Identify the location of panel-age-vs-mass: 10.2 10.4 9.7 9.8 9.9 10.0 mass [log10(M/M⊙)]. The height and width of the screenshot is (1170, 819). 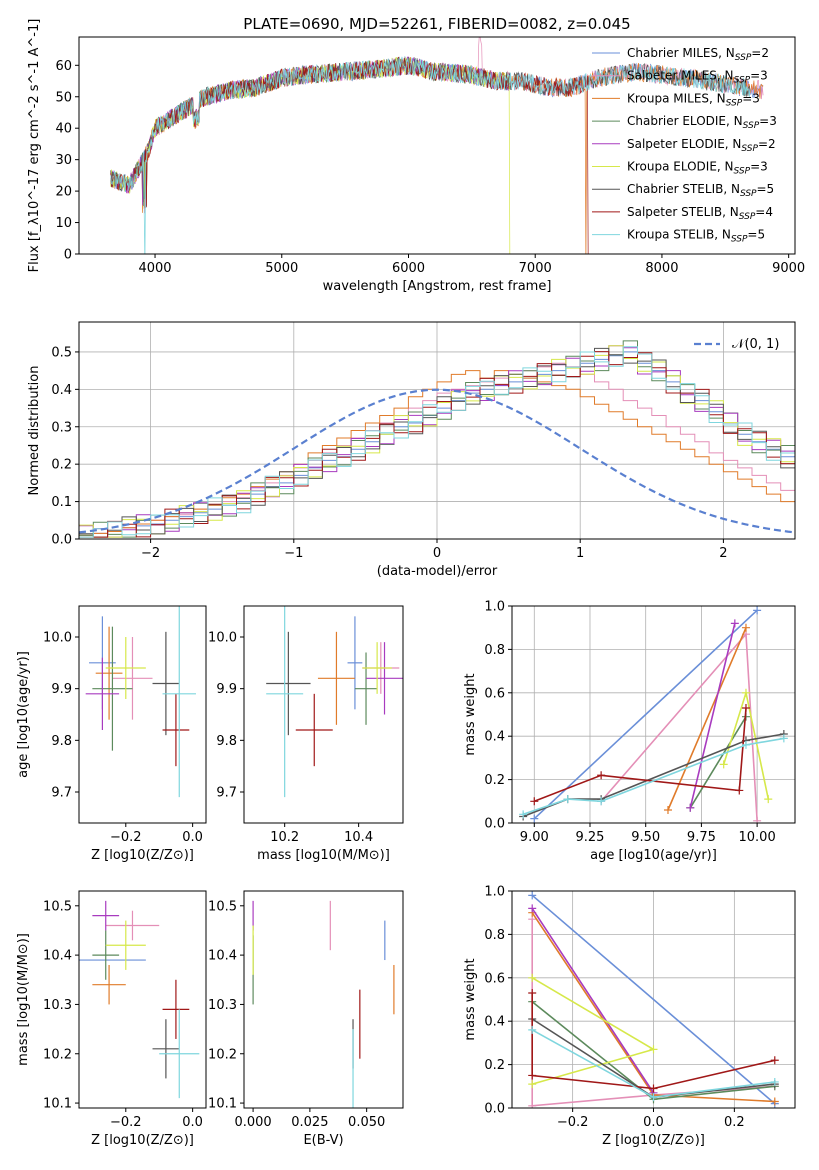
(306, 734).